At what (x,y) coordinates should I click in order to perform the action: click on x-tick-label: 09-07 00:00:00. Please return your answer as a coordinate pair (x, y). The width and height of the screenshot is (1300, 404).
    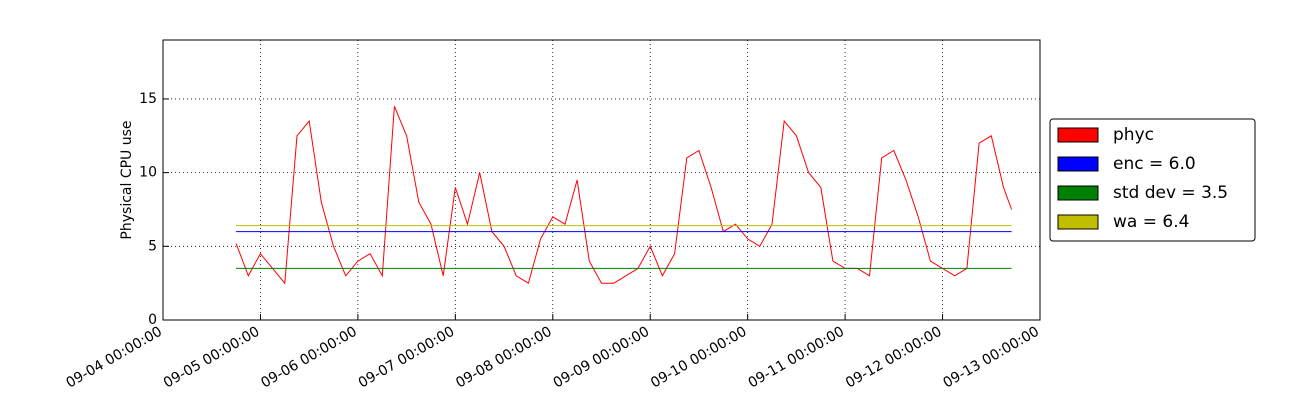
    Looking at the image, I should click on (407, 358).